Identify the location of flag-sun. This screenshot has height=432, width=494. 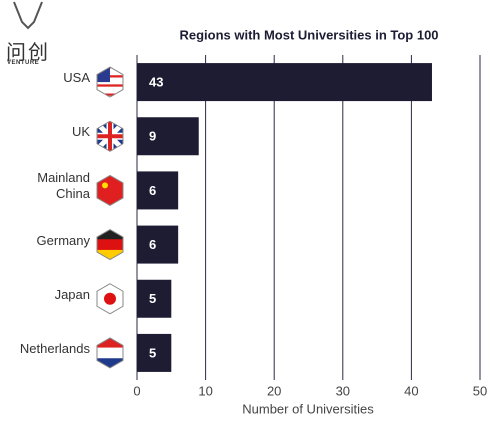
(110, 298).